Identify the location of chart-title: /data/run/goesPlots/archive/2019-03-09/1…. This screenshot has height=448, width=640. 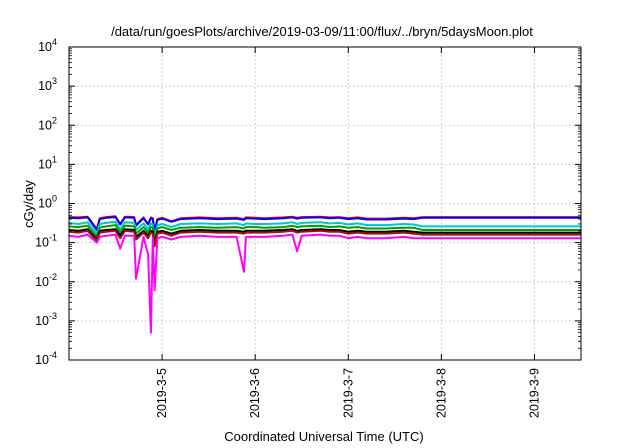
(322, 31).